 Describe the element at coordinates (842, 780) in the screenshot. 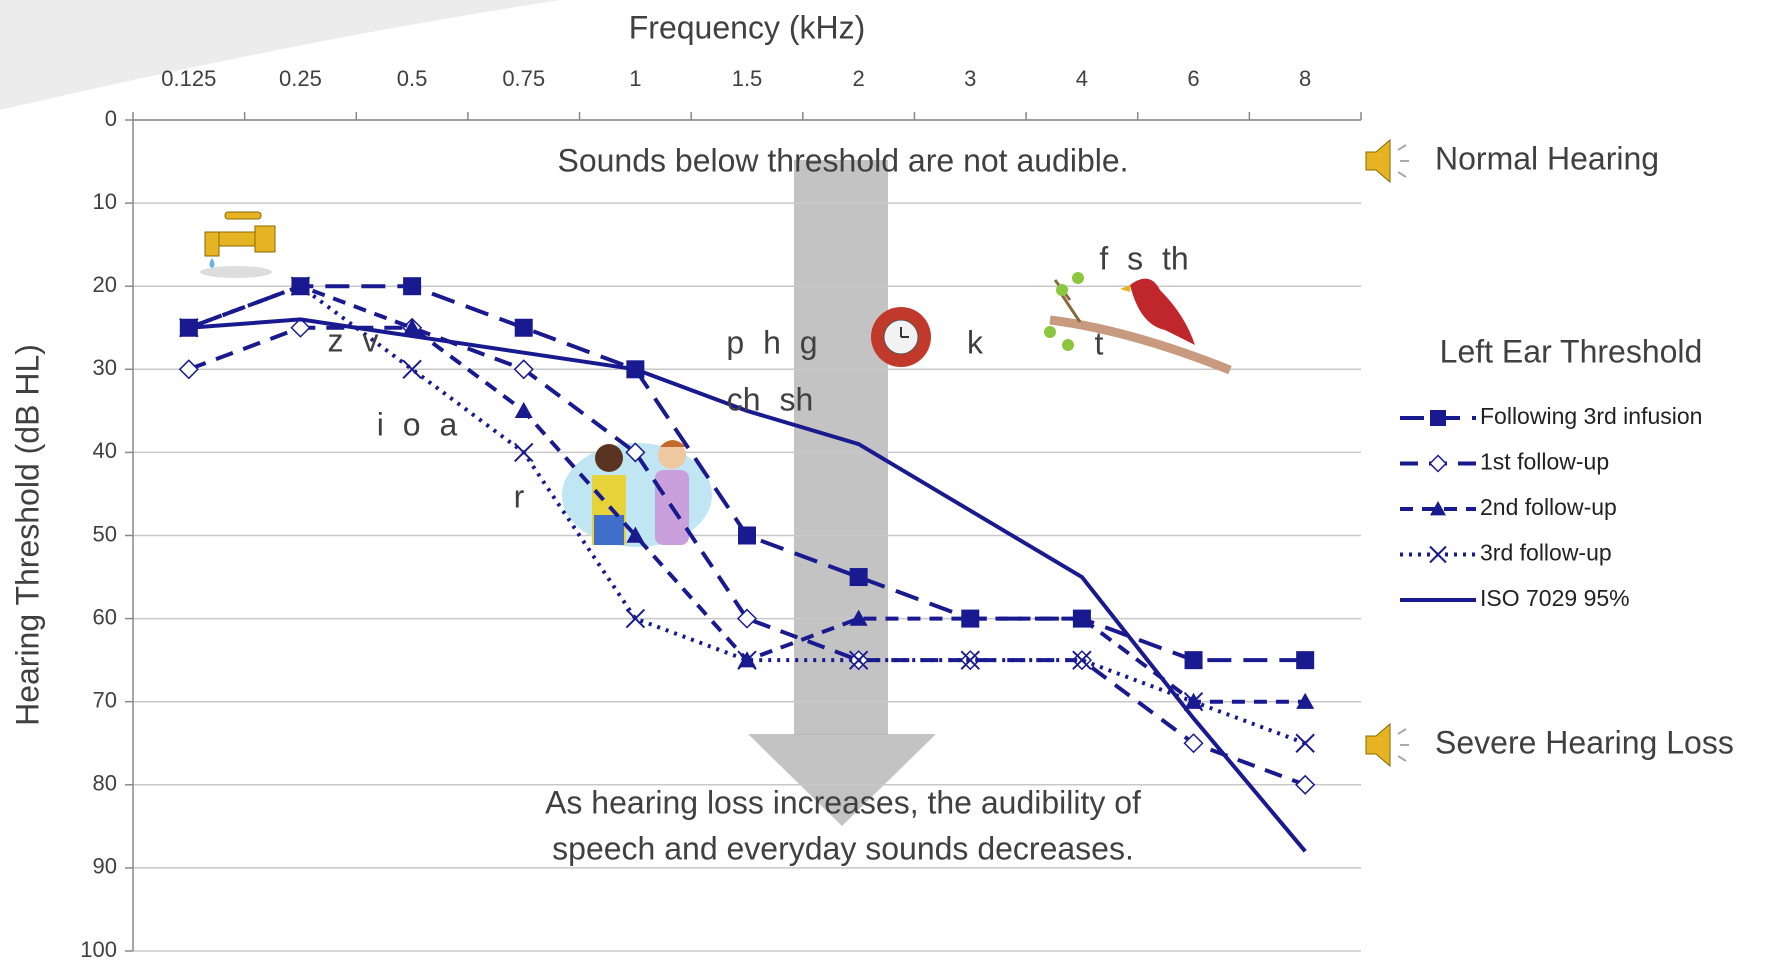

I see `arrow-head` at that location.